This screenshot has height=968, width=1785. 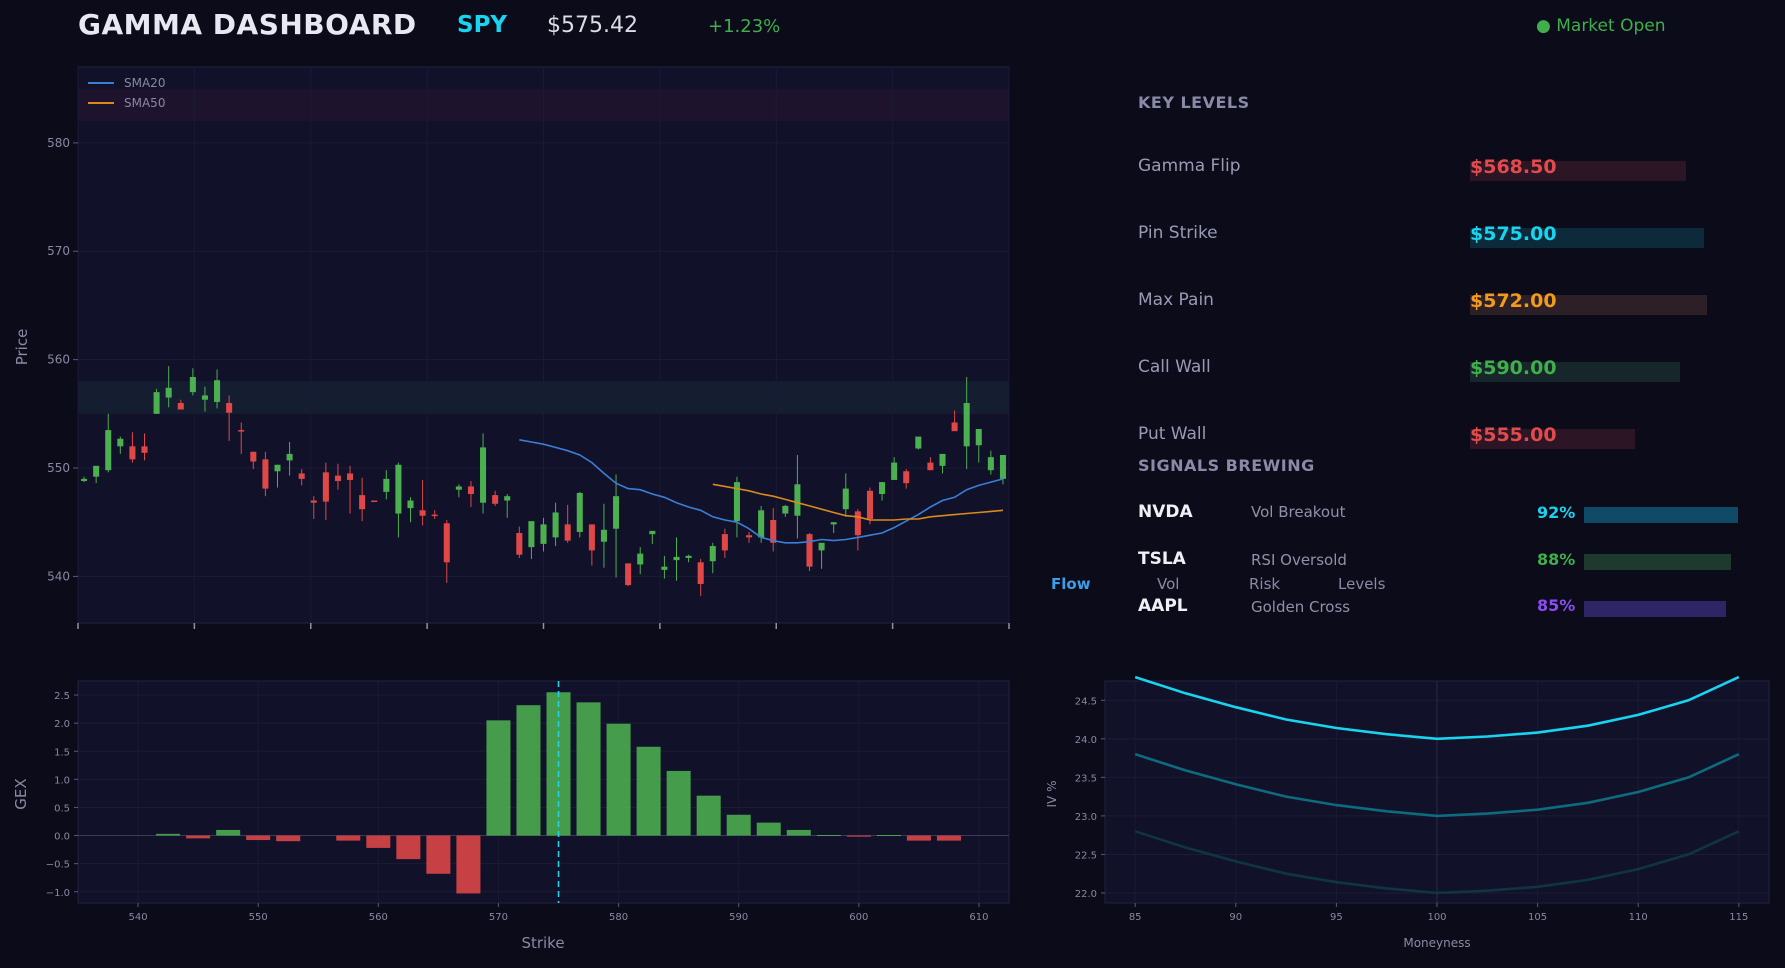 I want to click on sma20-line, so click(x=761, y=491).